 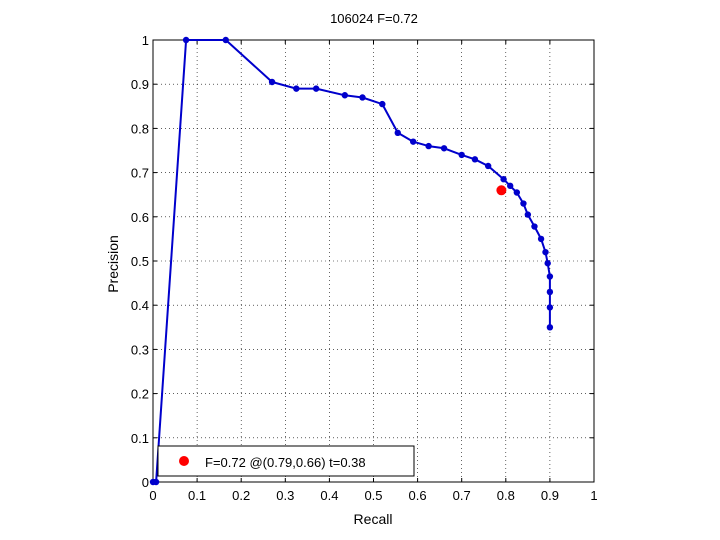 I want to click on y-tick-label: 0.4, so click(x=140, y=305).